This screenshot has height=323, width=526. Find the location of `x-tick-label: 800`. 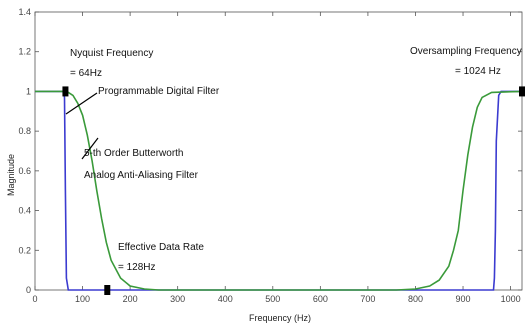

x-tick-label: 800 is located at coordinates (415, 299).